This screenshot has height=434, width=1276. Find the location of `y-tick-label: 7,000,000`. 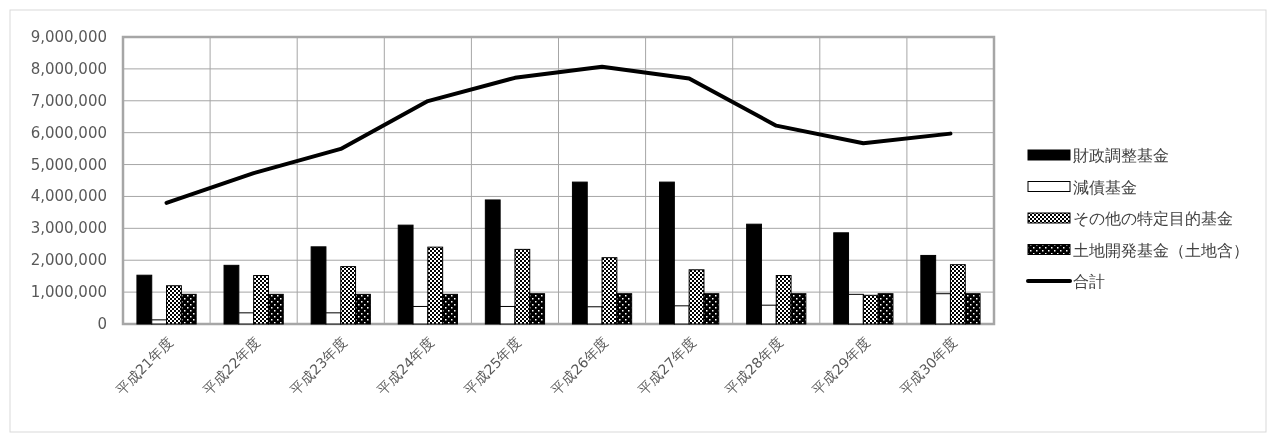

y-tick-label: 7,000,000 is located at coordinates (68, 100).